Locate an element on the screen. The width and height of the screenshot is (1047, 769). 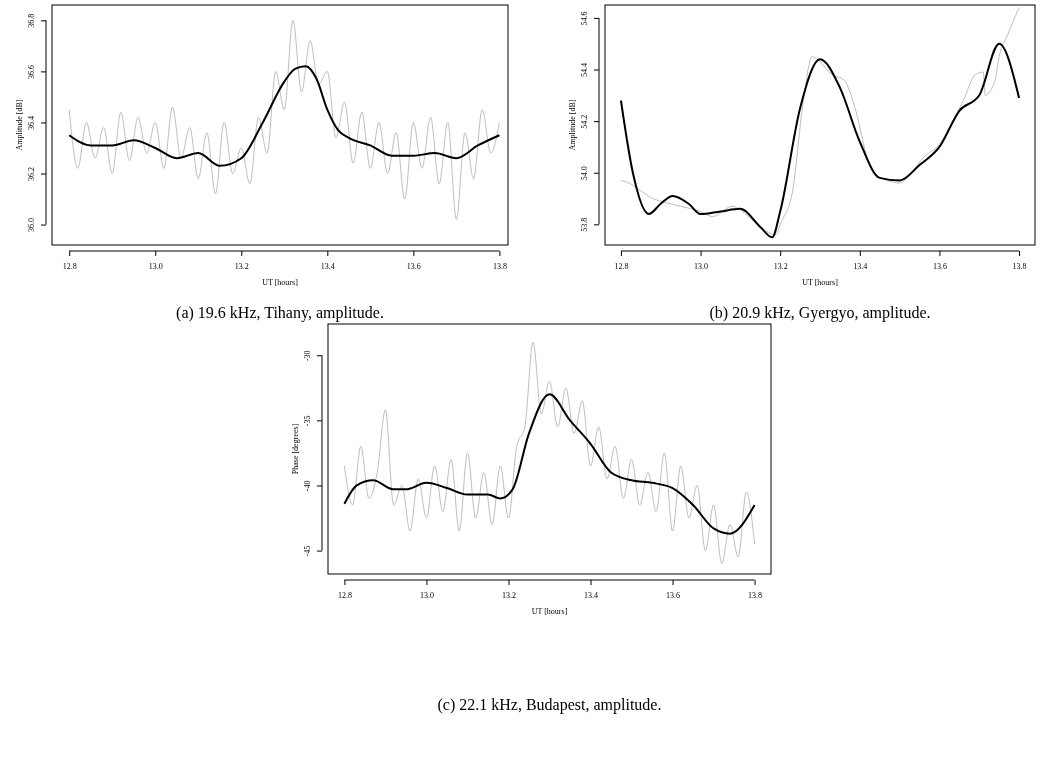
y-tick-label: 36.8 is located at coordinates (31, 20).